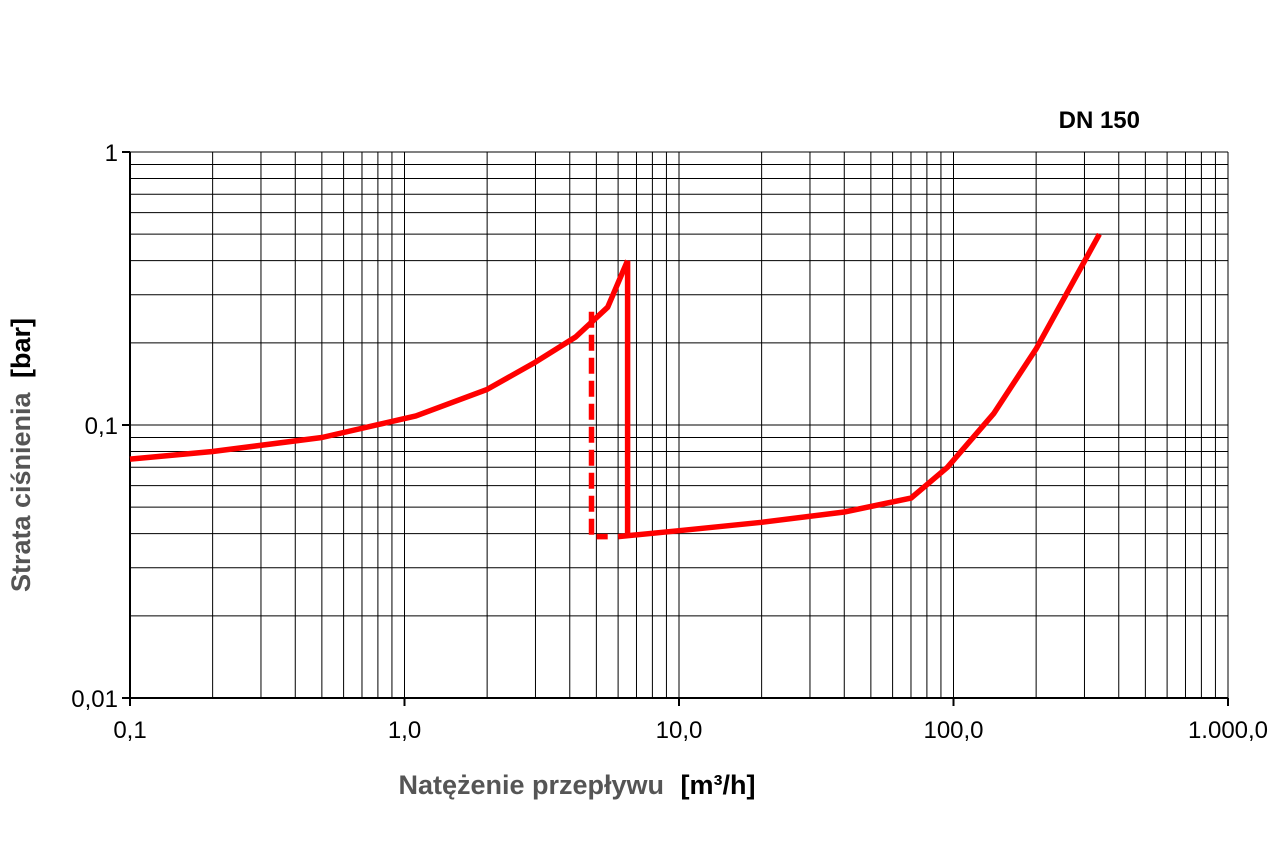 The width and height of the screenshot is (1283, 847). I want to click on y-axis-unit: [bar], so click(21, 348).